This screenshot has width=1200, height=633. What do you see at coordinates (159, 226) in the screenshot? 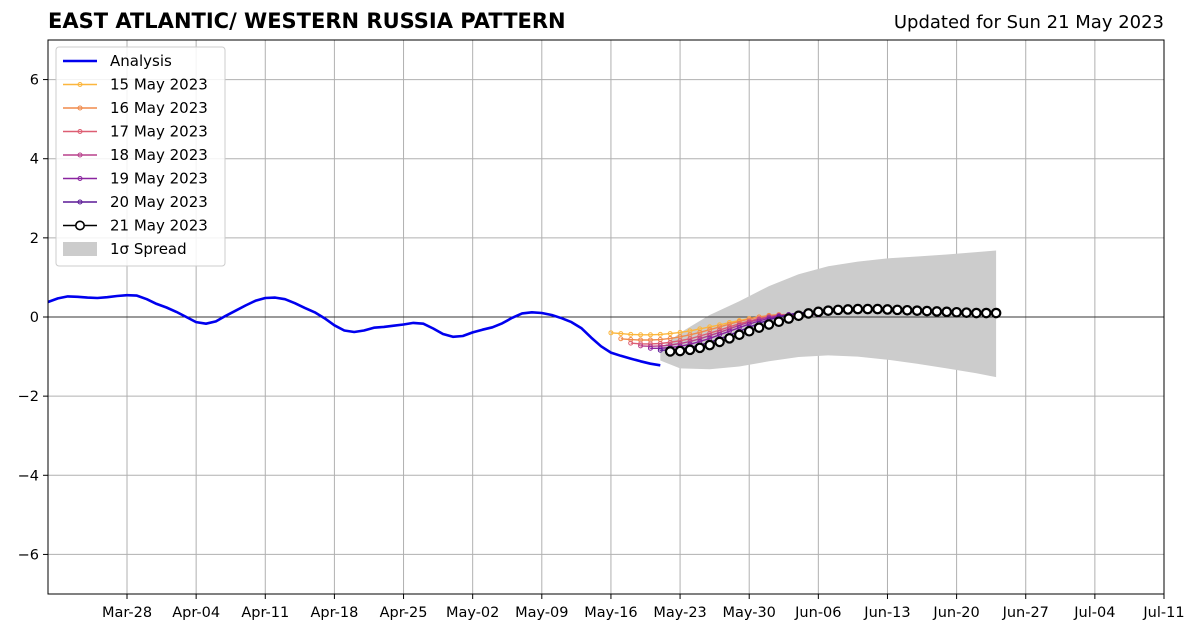
I see `legend-label: 21 May 2023` at bounding box center [159, 226].